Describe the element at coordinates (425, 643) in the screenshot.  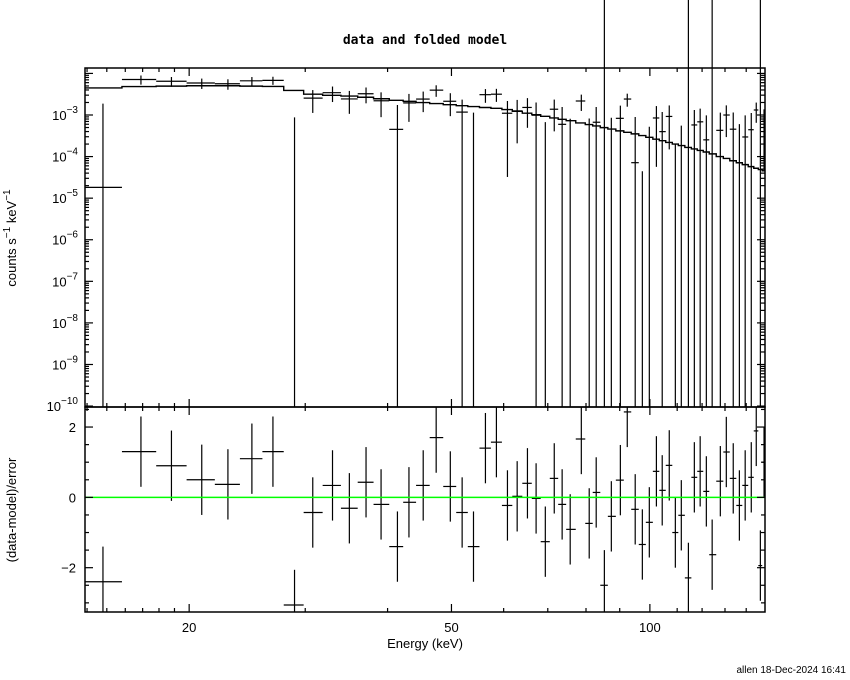
I see `x-axis-label: Energy (keV)` at that location.